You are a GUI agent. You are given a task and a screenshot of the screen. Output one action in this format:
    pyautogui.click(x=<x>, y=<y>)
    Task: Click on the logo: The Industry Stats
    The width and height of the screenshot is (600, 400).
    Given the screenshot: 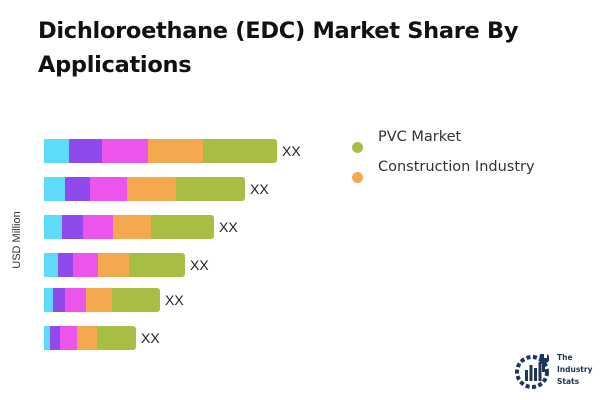 What is the action you would take?
    pyautogui.click(x=555, y=372)
    